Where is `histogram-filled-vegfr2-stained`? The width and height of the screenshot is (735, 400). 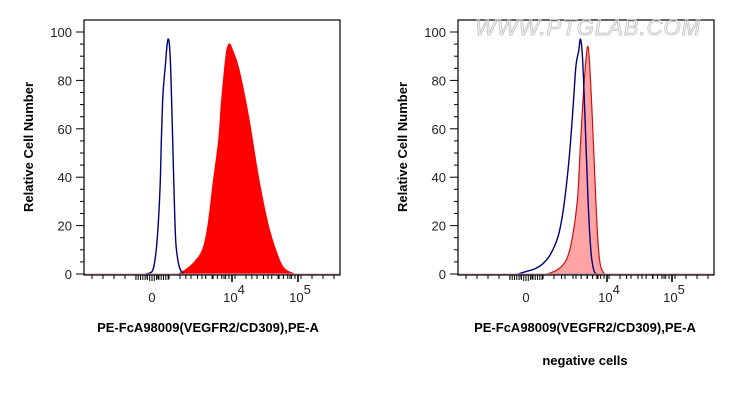
histogram-filled-vegfr2-stained is located at coordinates (235, 159).